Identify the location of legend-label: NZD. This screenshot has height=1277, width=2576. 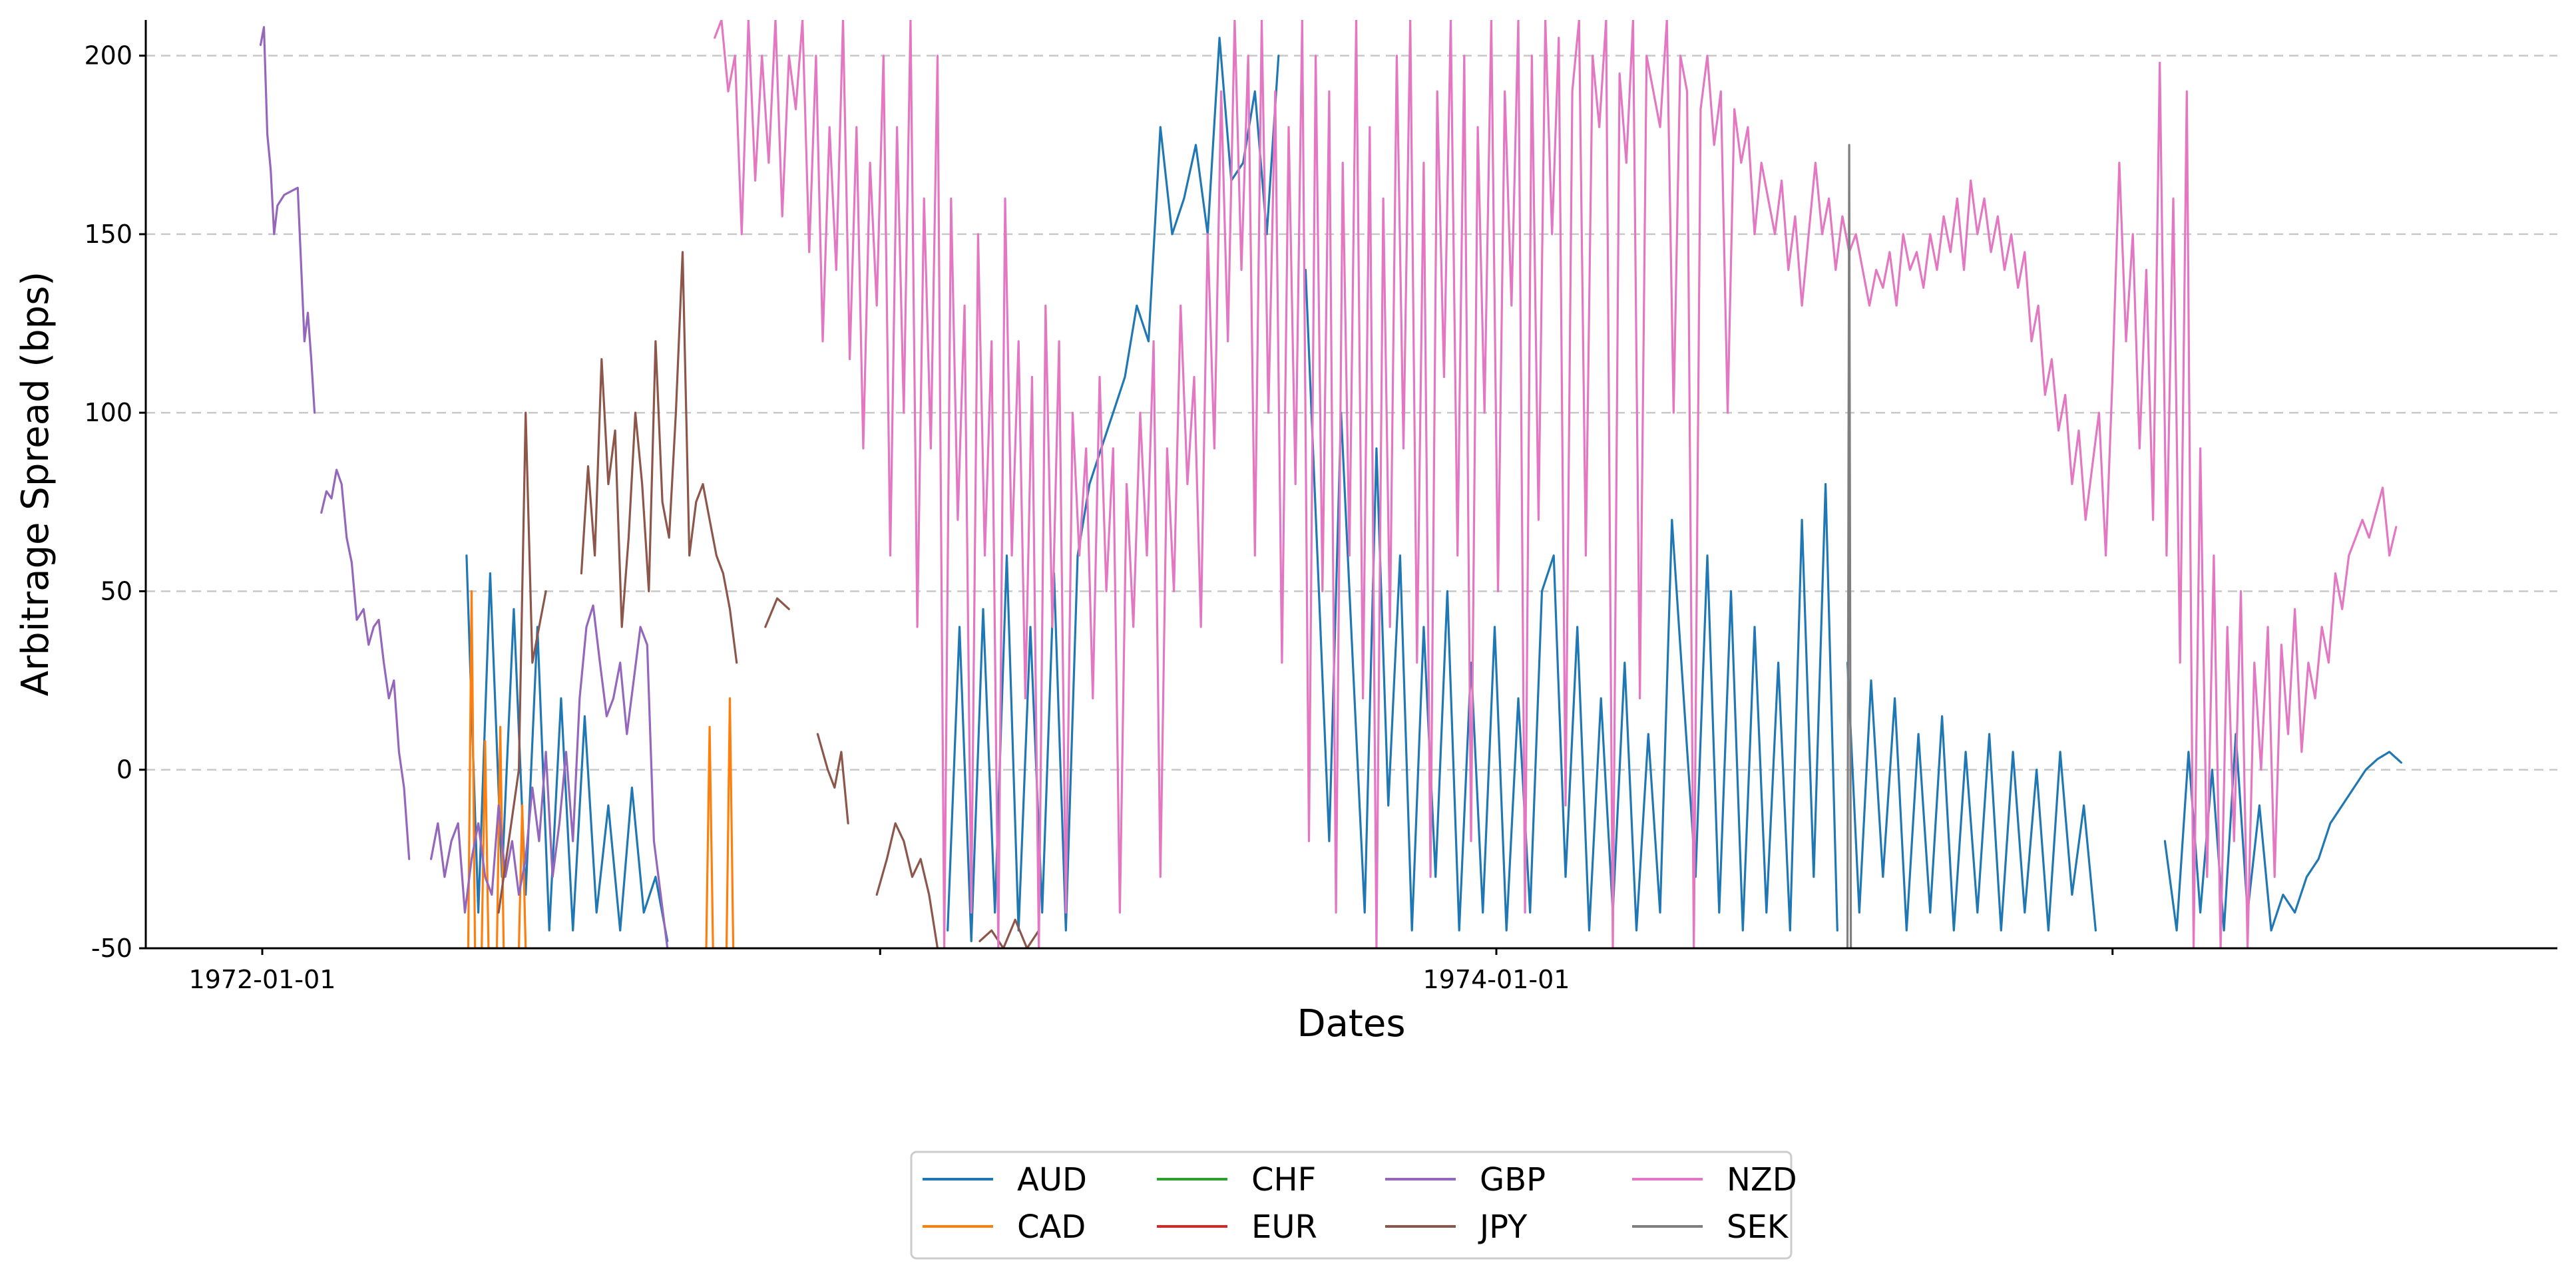
(1762, 1179).